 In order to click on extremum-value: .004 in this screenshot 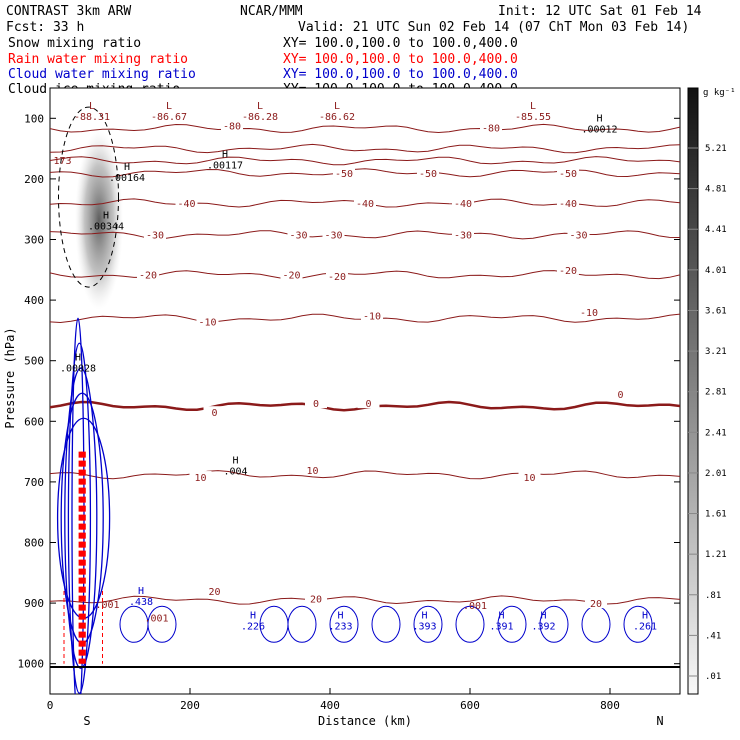, I will do `click(235, 472)`.